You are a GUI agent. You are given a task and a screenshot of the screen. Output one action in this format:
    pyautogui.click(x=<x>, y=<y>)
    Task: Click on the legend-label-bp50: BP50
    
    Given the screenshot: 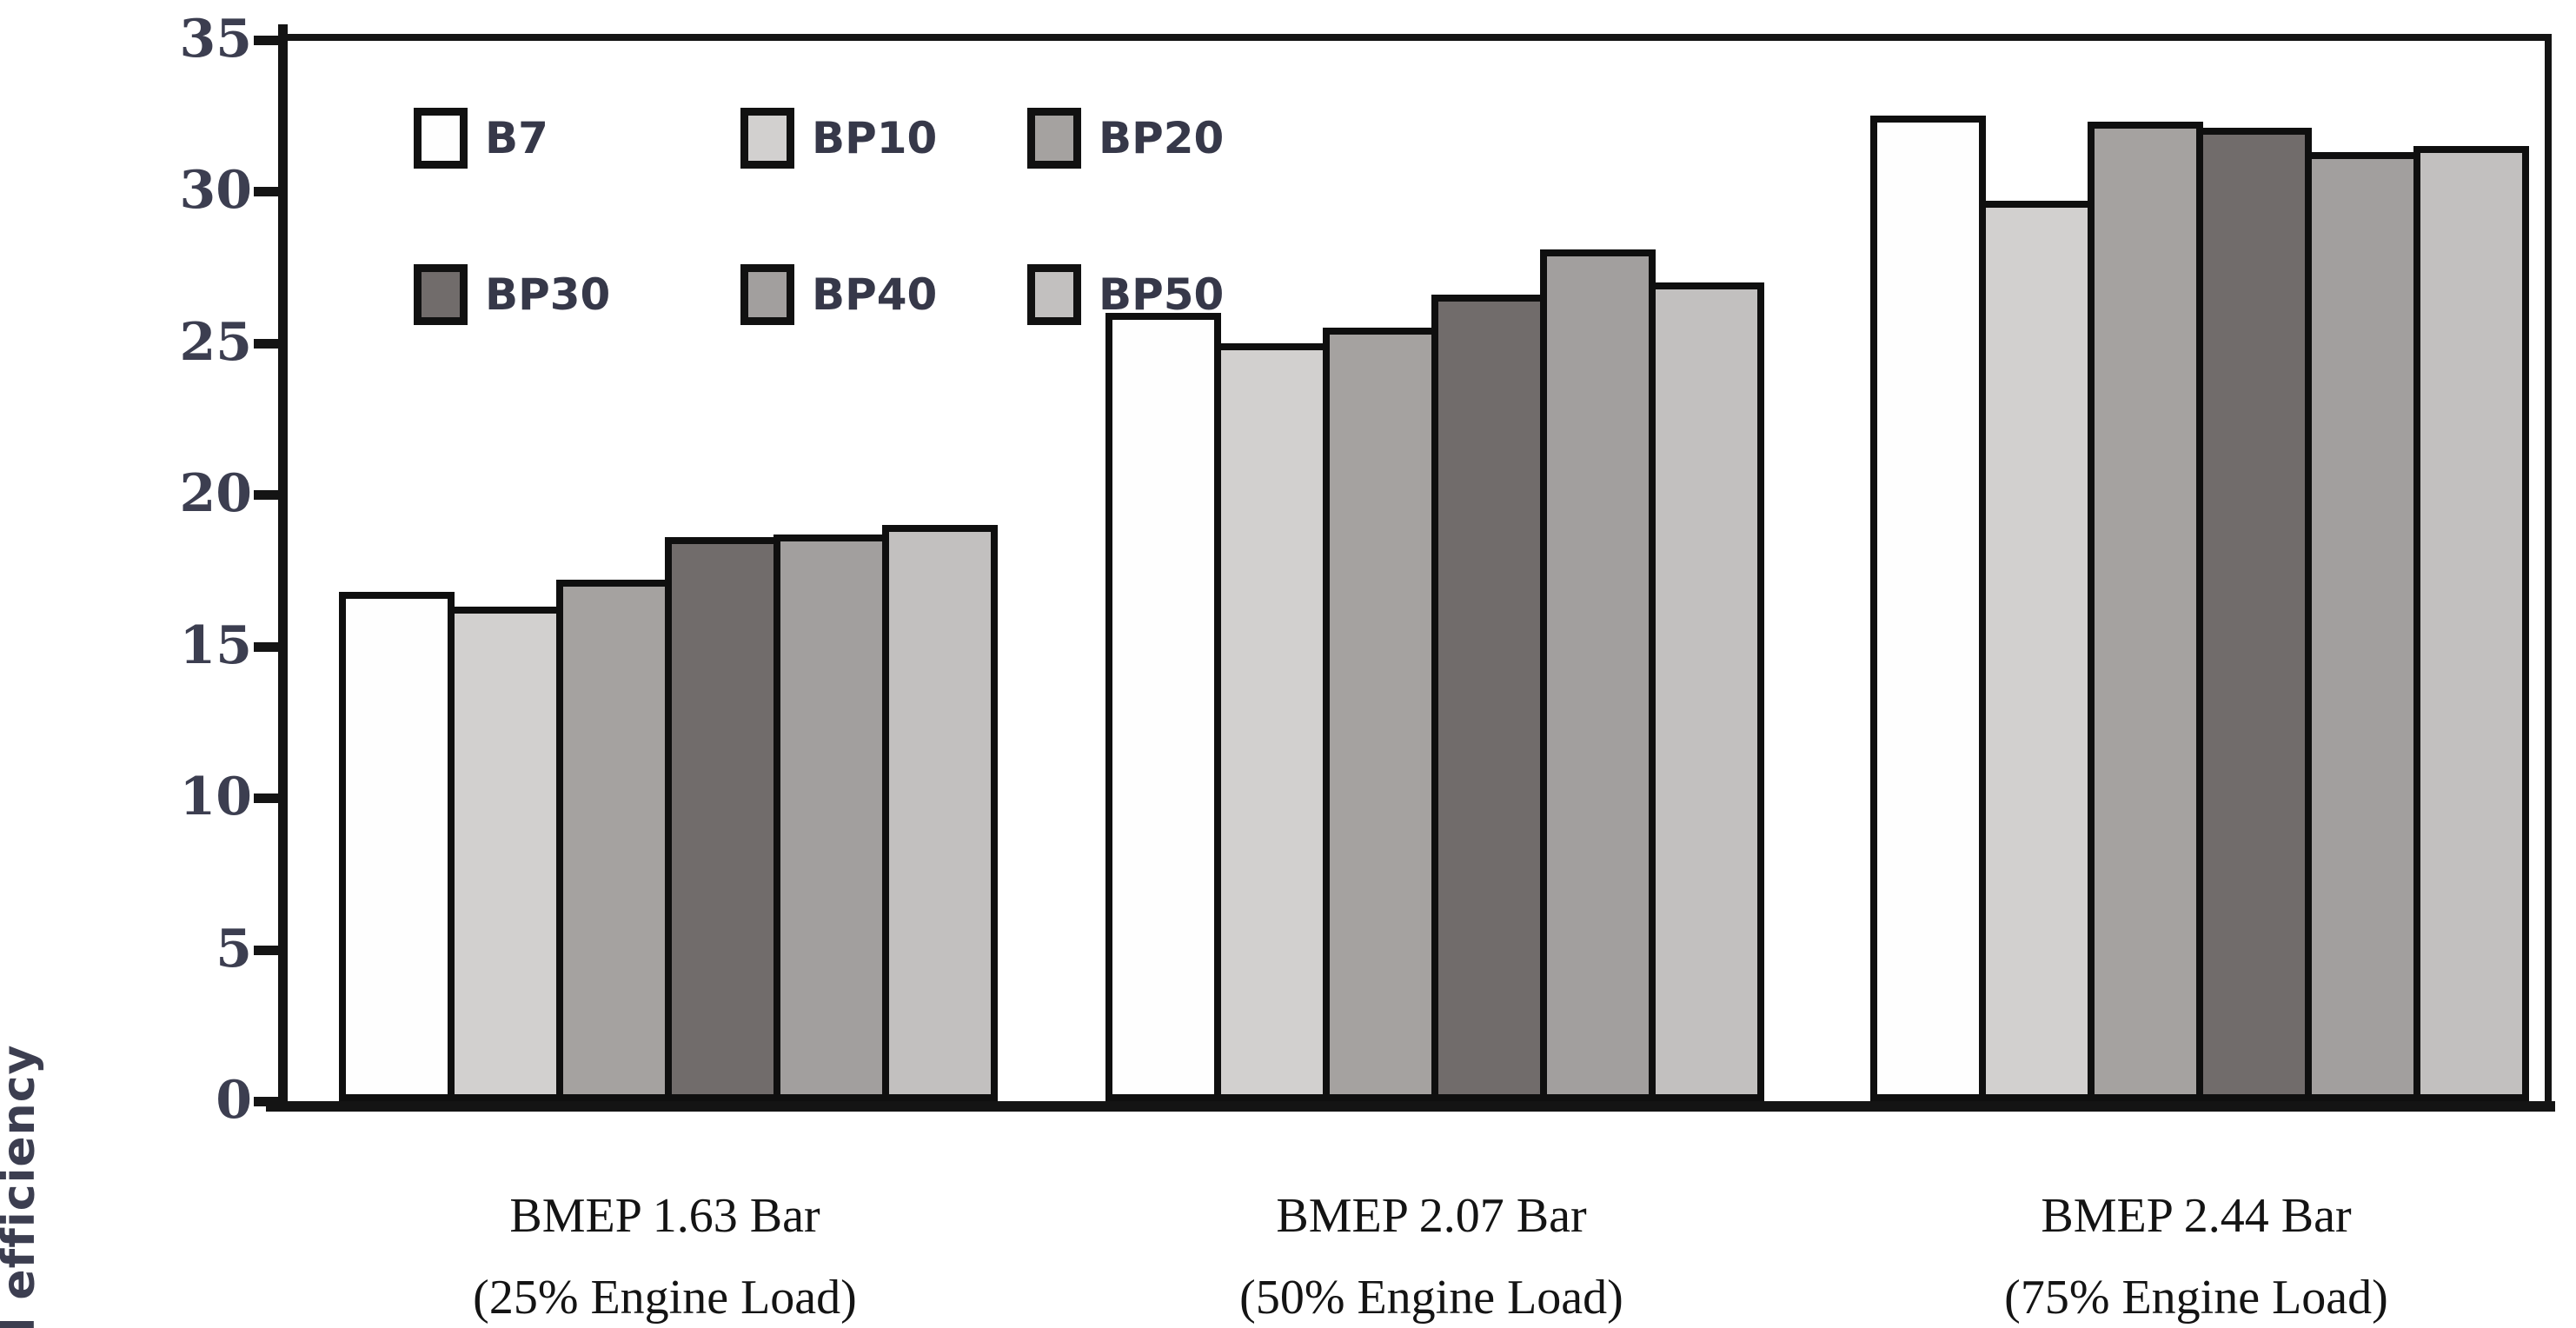 What is the action you would take?
    pyautogui.click(x=1162, y=295)
    